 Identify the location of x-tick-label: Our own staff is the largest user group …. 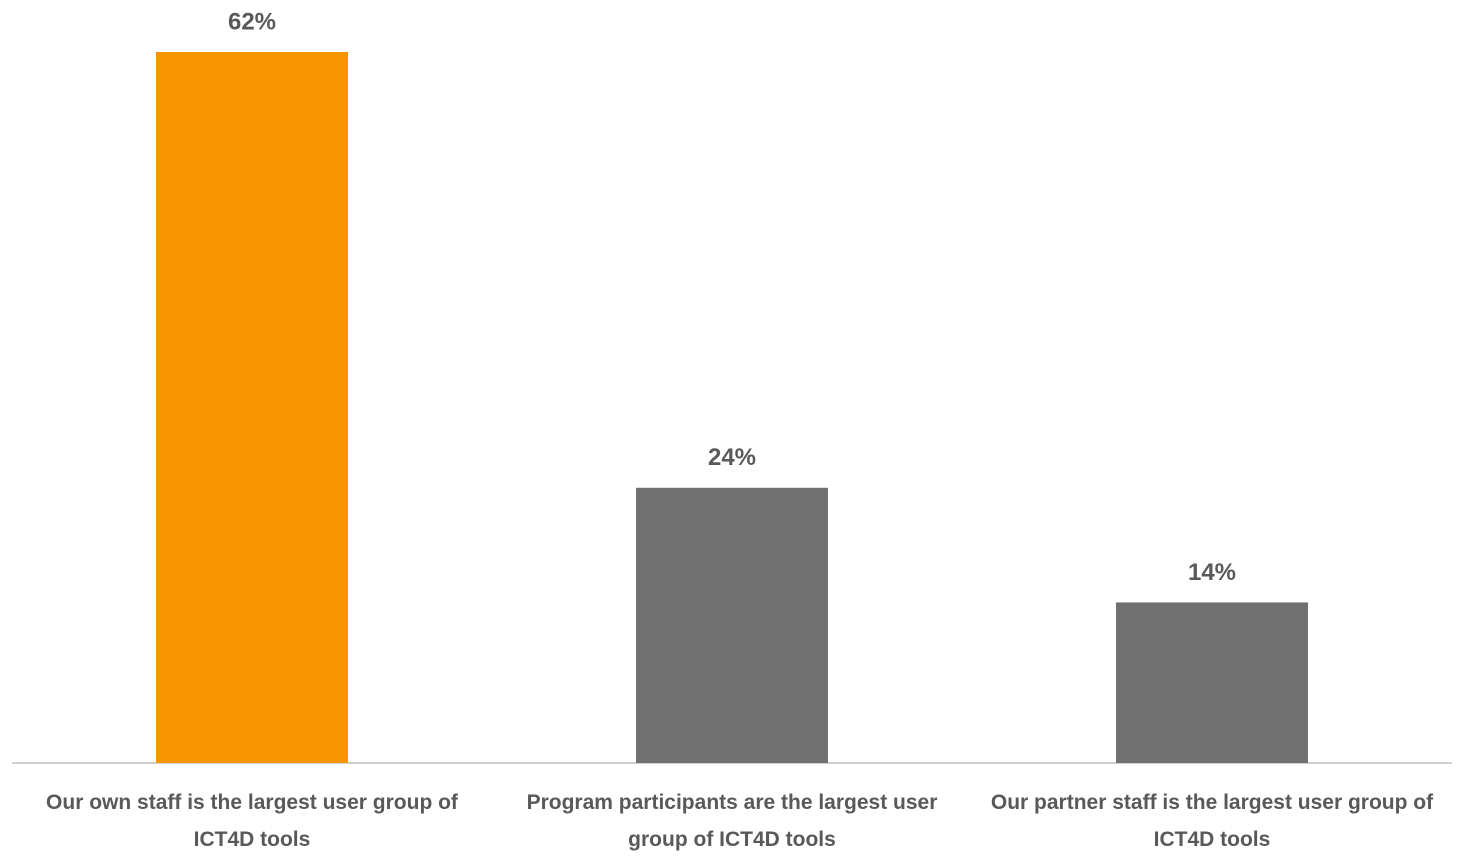
(252, 821).